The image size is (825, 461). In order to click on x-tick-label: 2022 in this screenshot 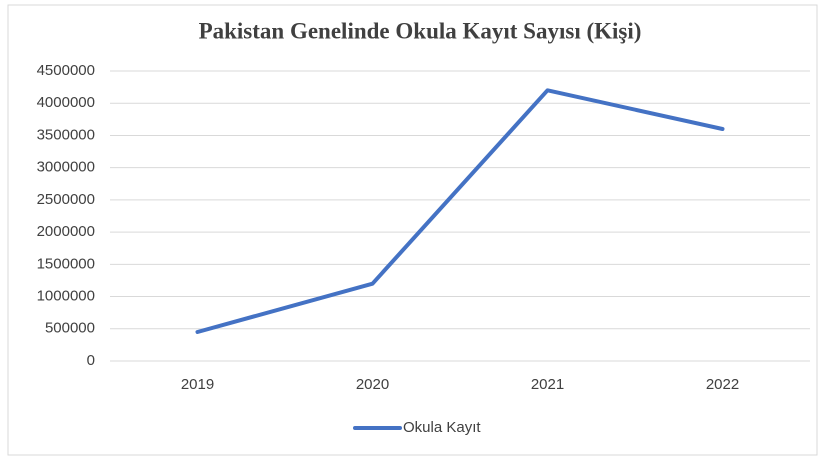, I will do `click(722, 384)`.